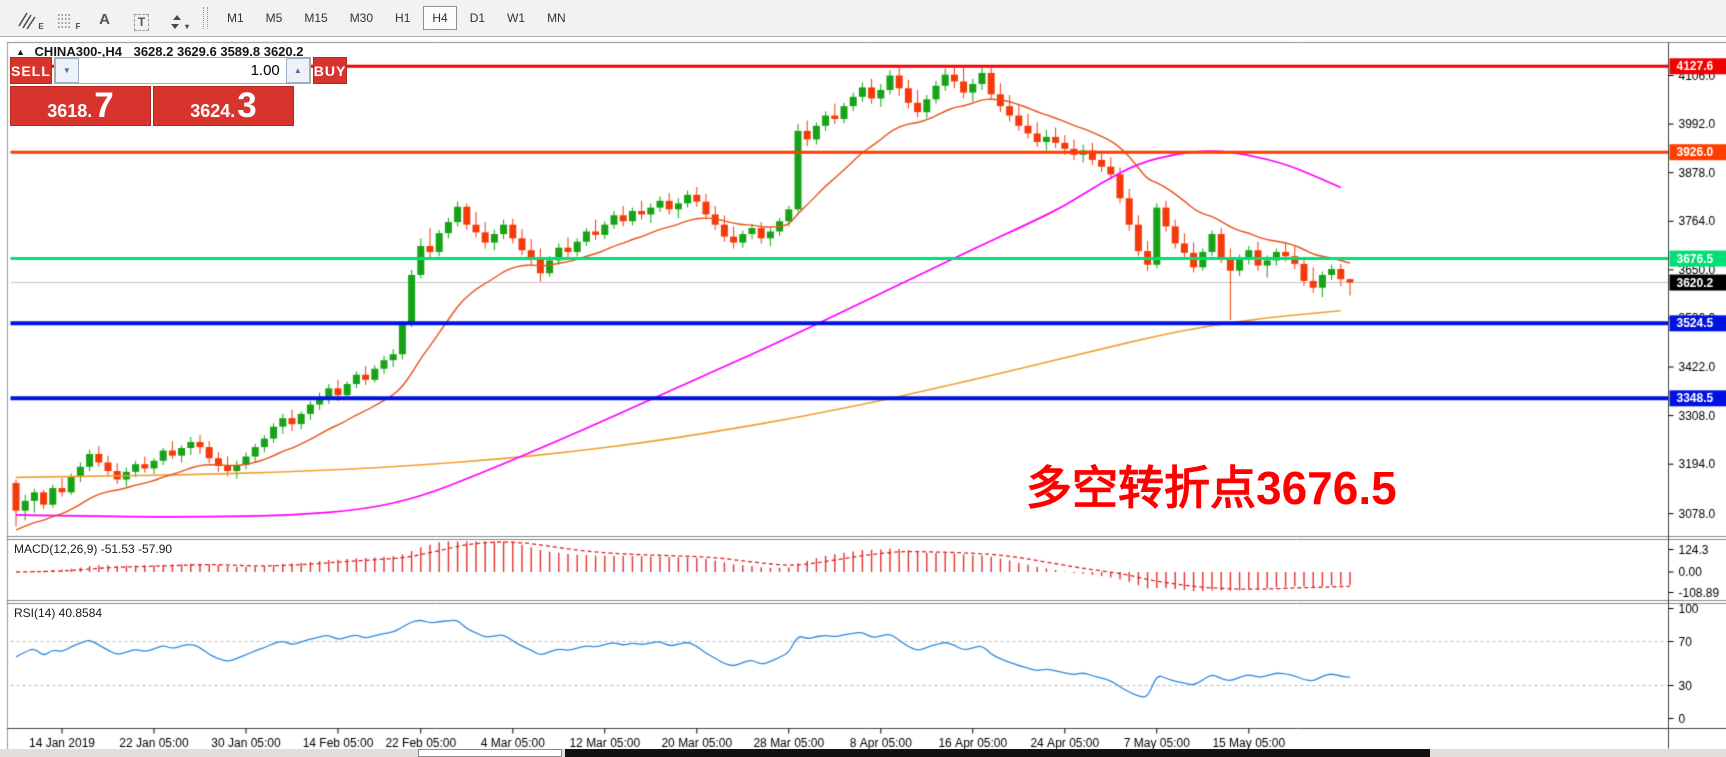  I want to click on symbol-timeframe-label: CHINA300-,H4, so click(78, 51).